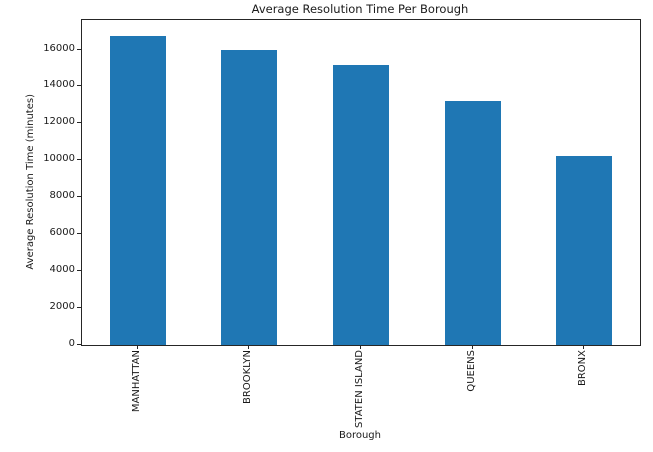  I want to click on y-axis-label-wrap: Average Resolution Time (minutes), so click(31, 181).